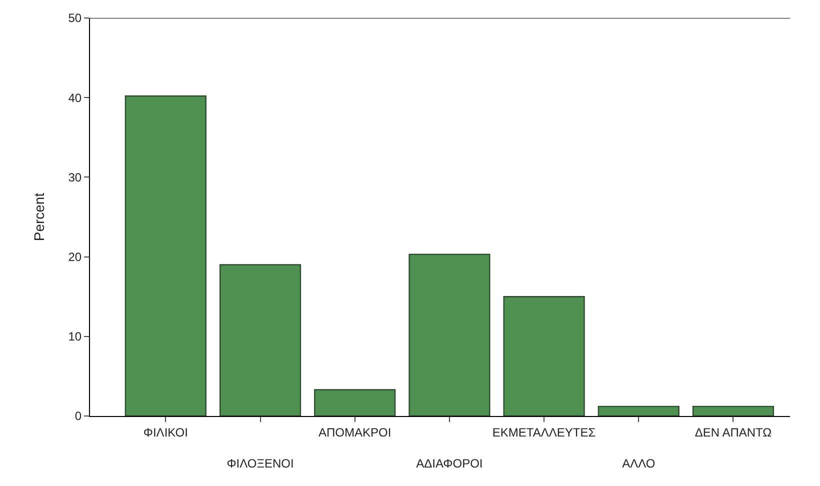  Describe the element at coordinates (75, 97) in the screenshot. I see `y-tick-label: 40` at that location.